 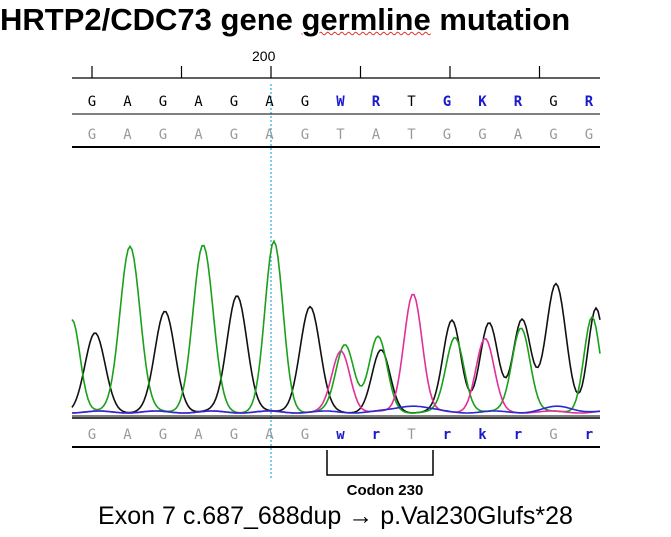 I want to click on figure-title: HRTP2/CDC73 gene germline mutation, so click(x=335, y=20).